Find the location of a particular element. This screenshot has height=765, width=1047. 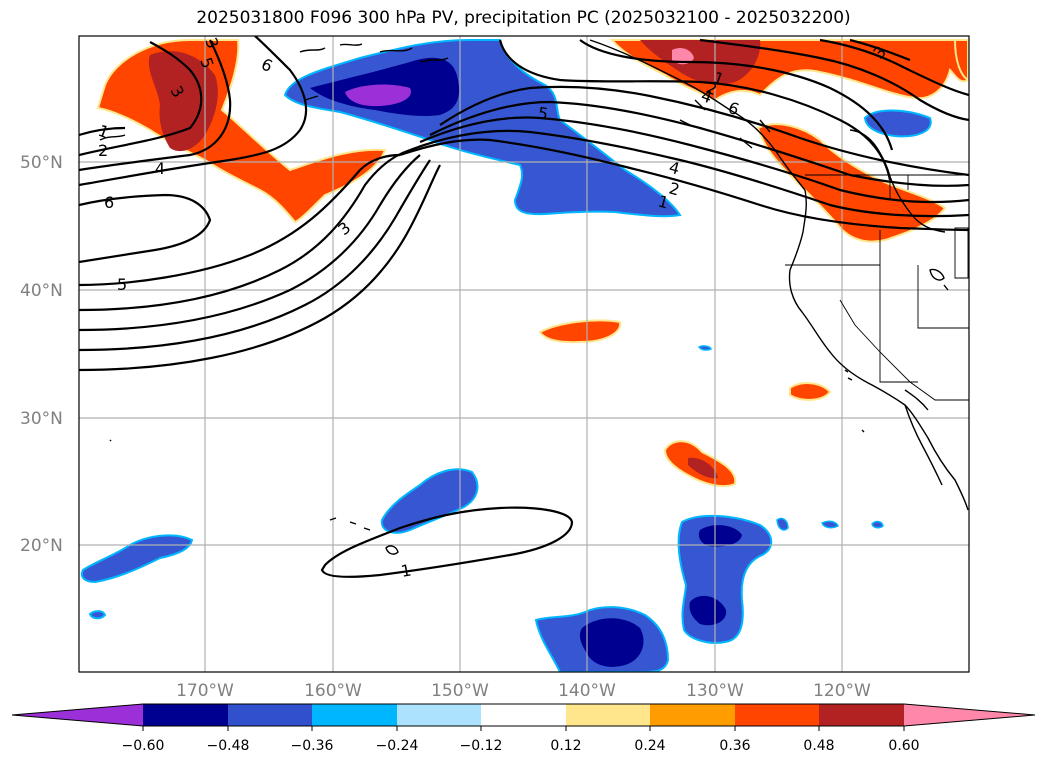

precip-blob-140w is located at coordinates (580, 331).